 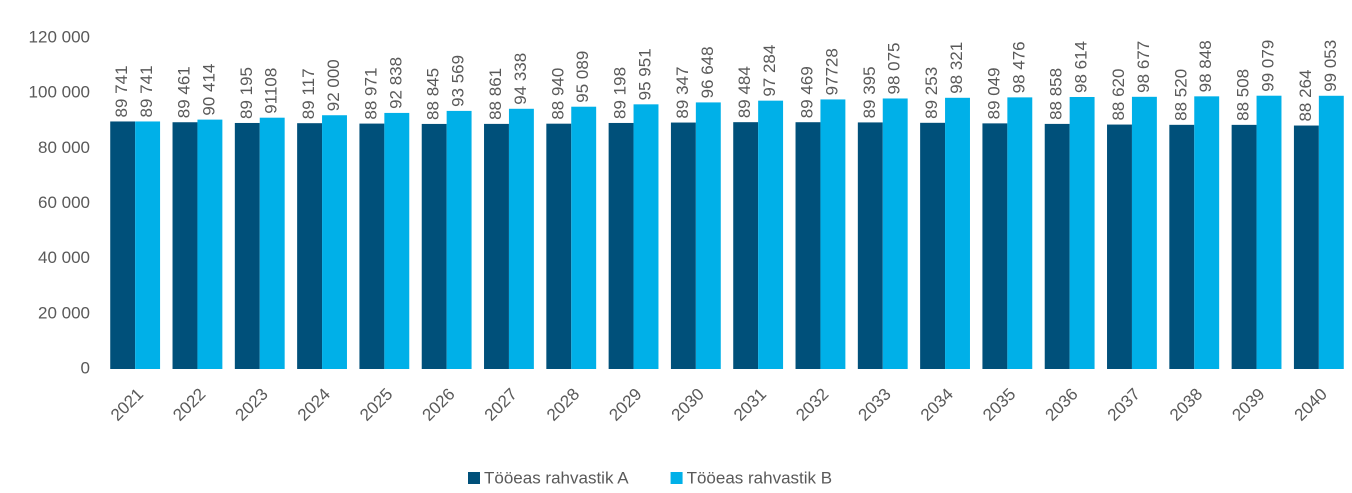 What do you see at coordinates (85, 367) in the screenshot?
I see `y-tick-label: 0` at bounding box center [85, 367].